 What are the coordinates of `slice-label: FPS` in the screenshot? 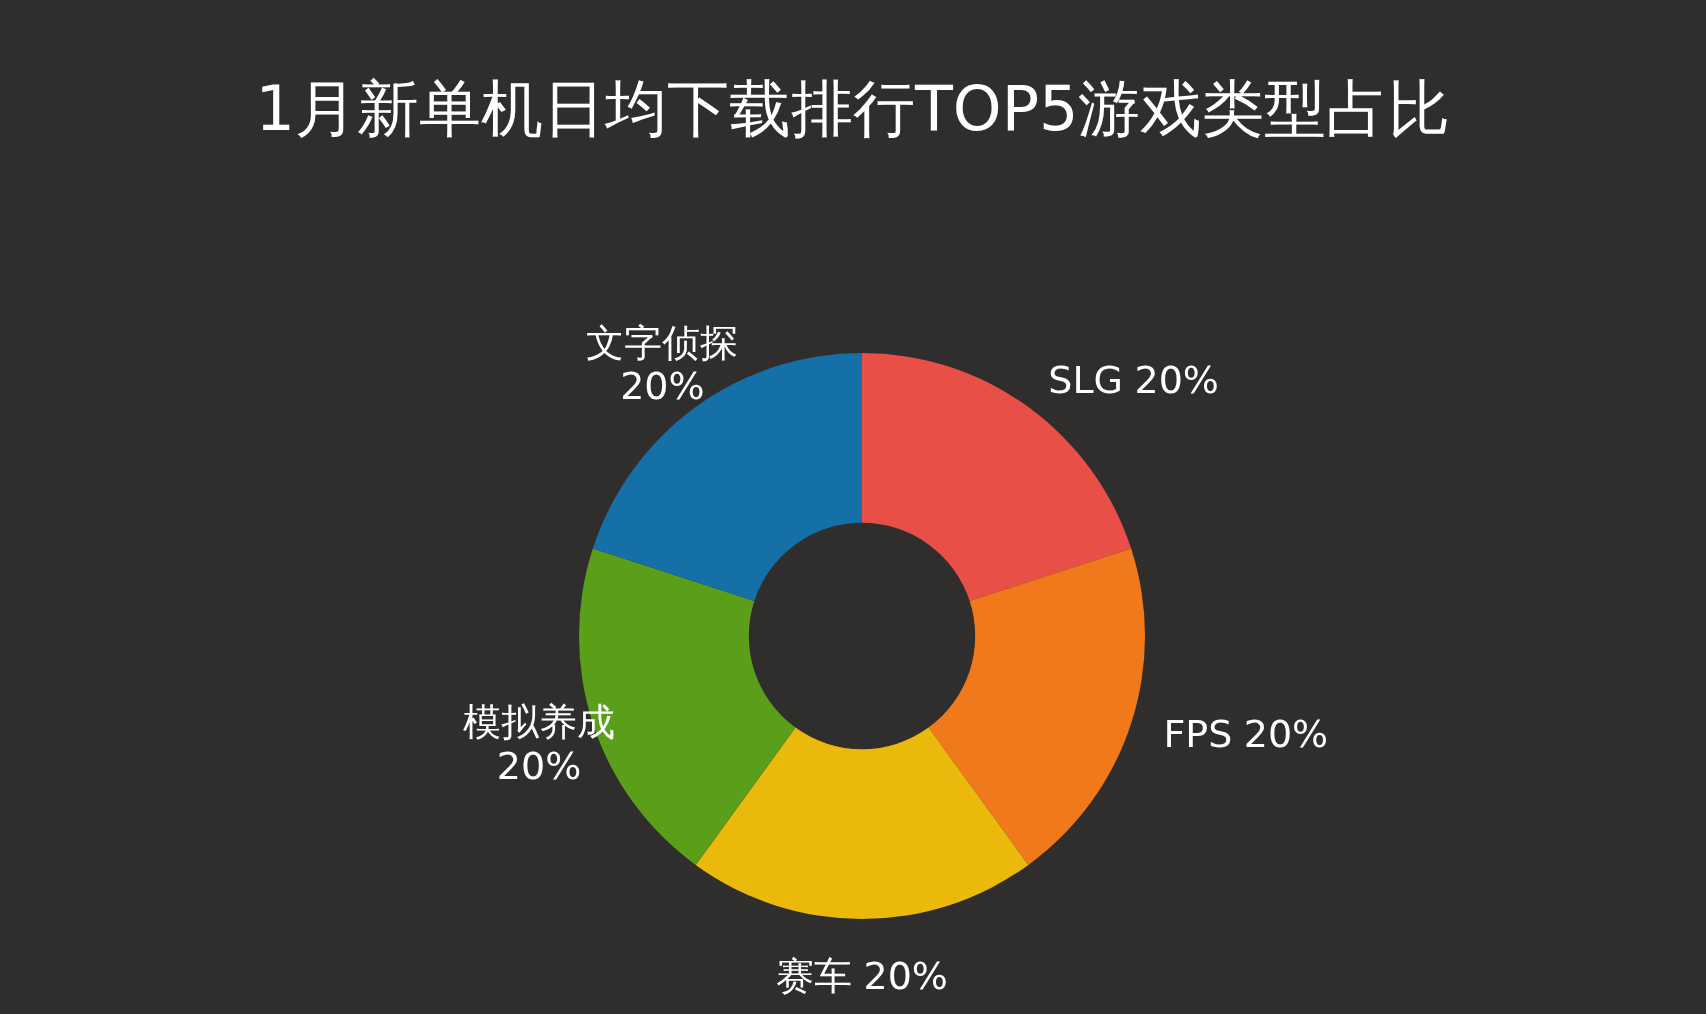 It's located at (1198, 734).